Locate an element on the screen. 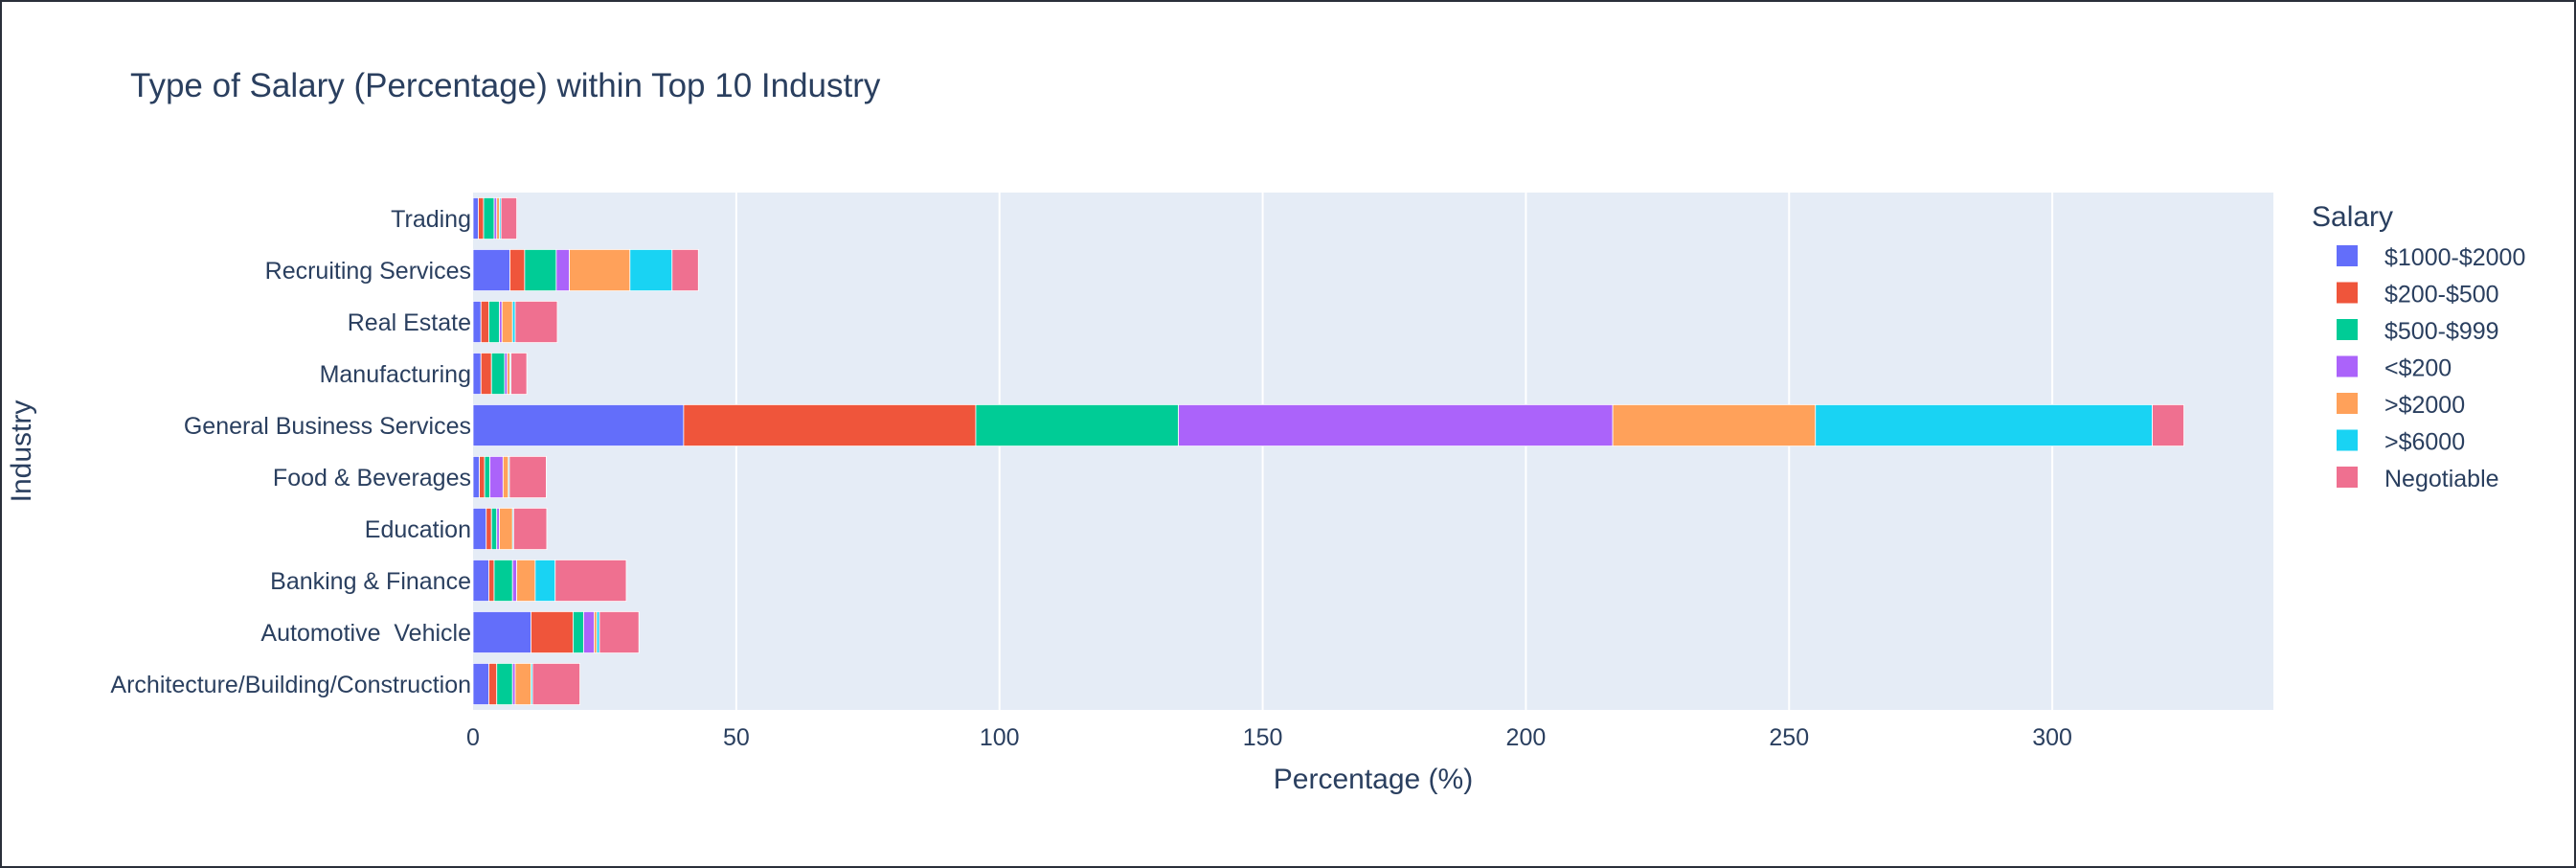 The image size is (2576, 868). bar-negotiable-architecture-building-construction is located at coordinates (555, 685).